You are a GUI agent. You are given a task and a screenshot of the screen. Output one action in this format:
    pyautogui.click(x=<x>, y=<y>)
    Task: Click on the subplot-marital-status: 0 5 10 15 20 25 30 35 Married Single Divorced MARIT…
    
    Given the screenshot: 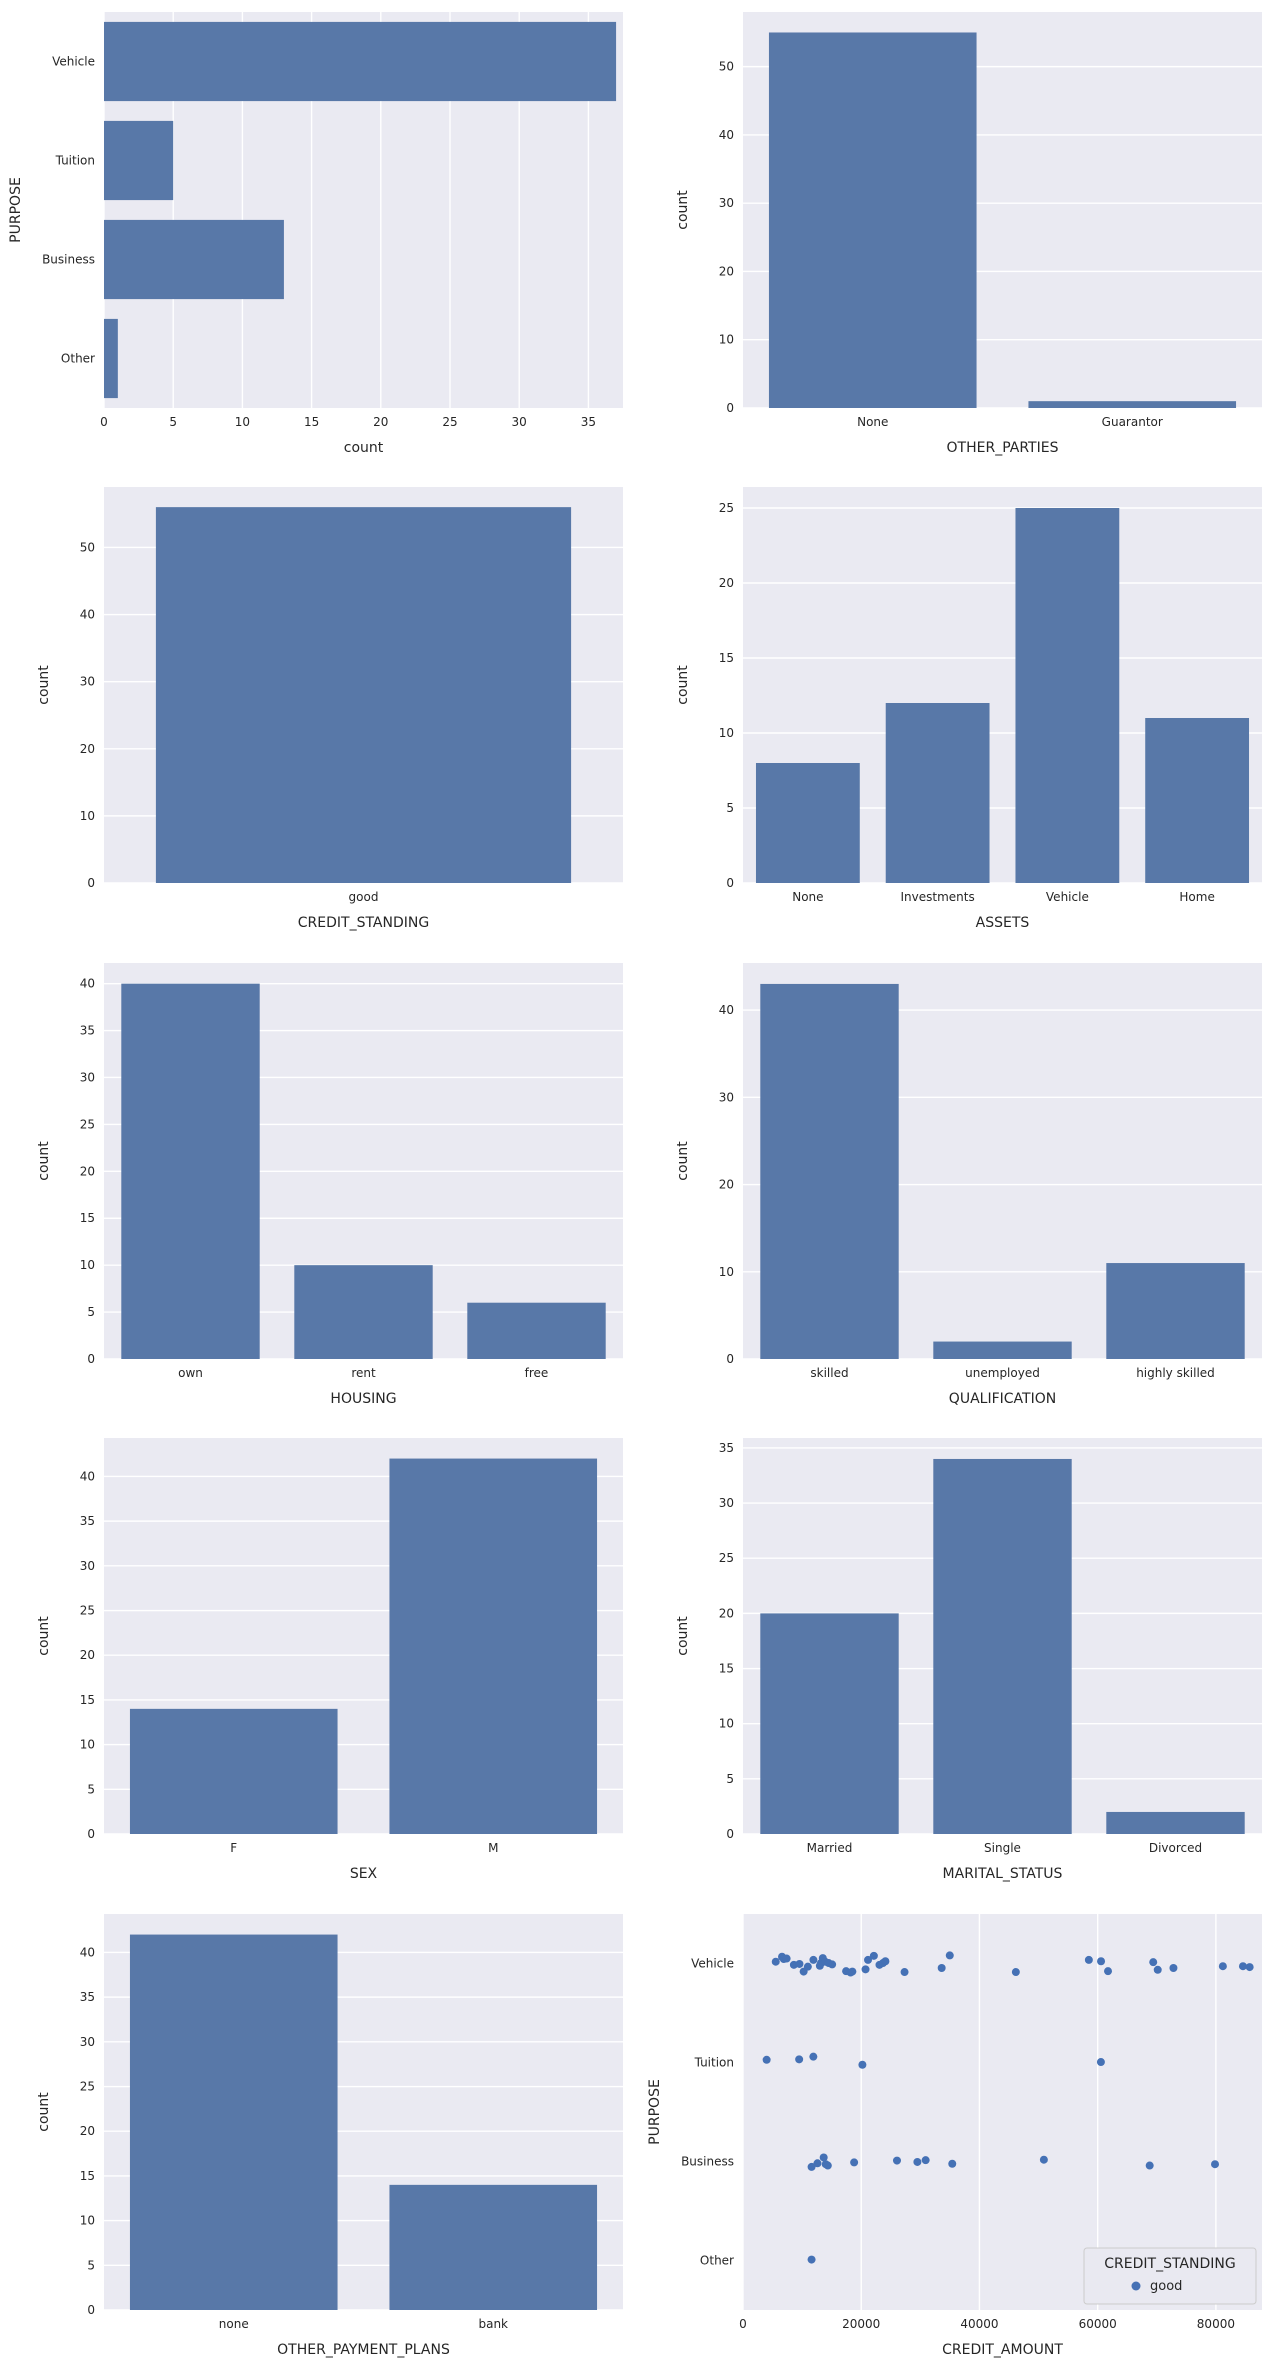 What is the action you would take?
    pyautogui.click(x=958, y=1663)
    